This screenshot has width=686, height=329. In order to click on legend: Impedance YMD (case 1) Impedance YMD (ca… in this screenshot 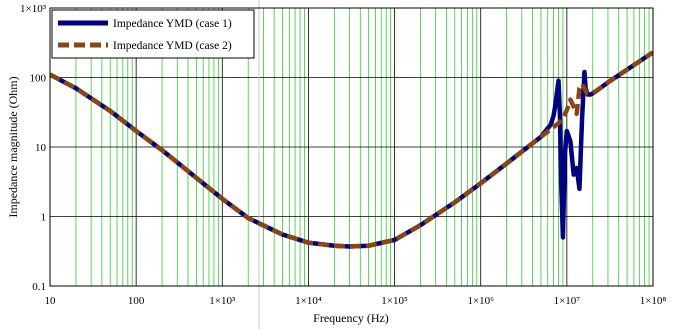, I will do `click(153, 34)`.